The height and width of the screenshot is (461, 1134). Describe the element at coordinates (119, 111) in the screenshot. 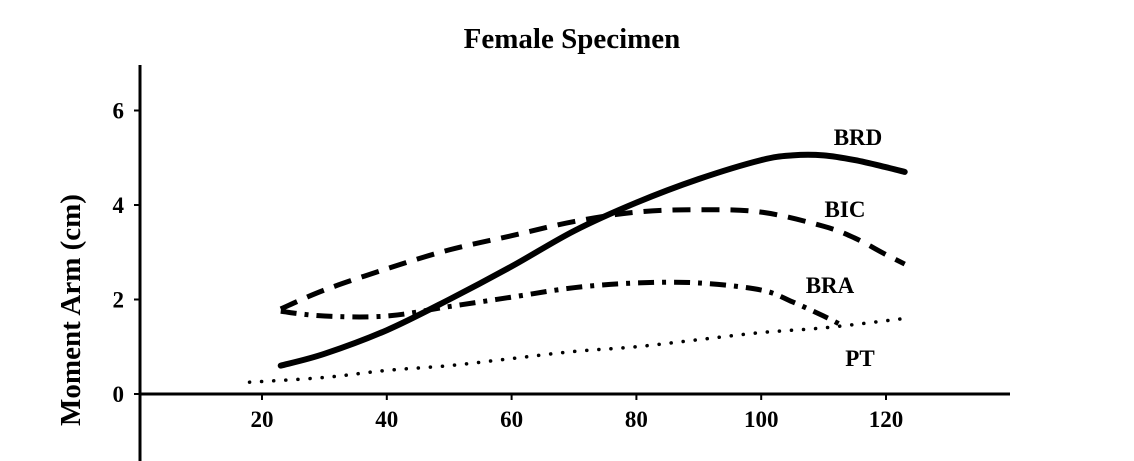

I see `y-tick-label: 6` at that location.